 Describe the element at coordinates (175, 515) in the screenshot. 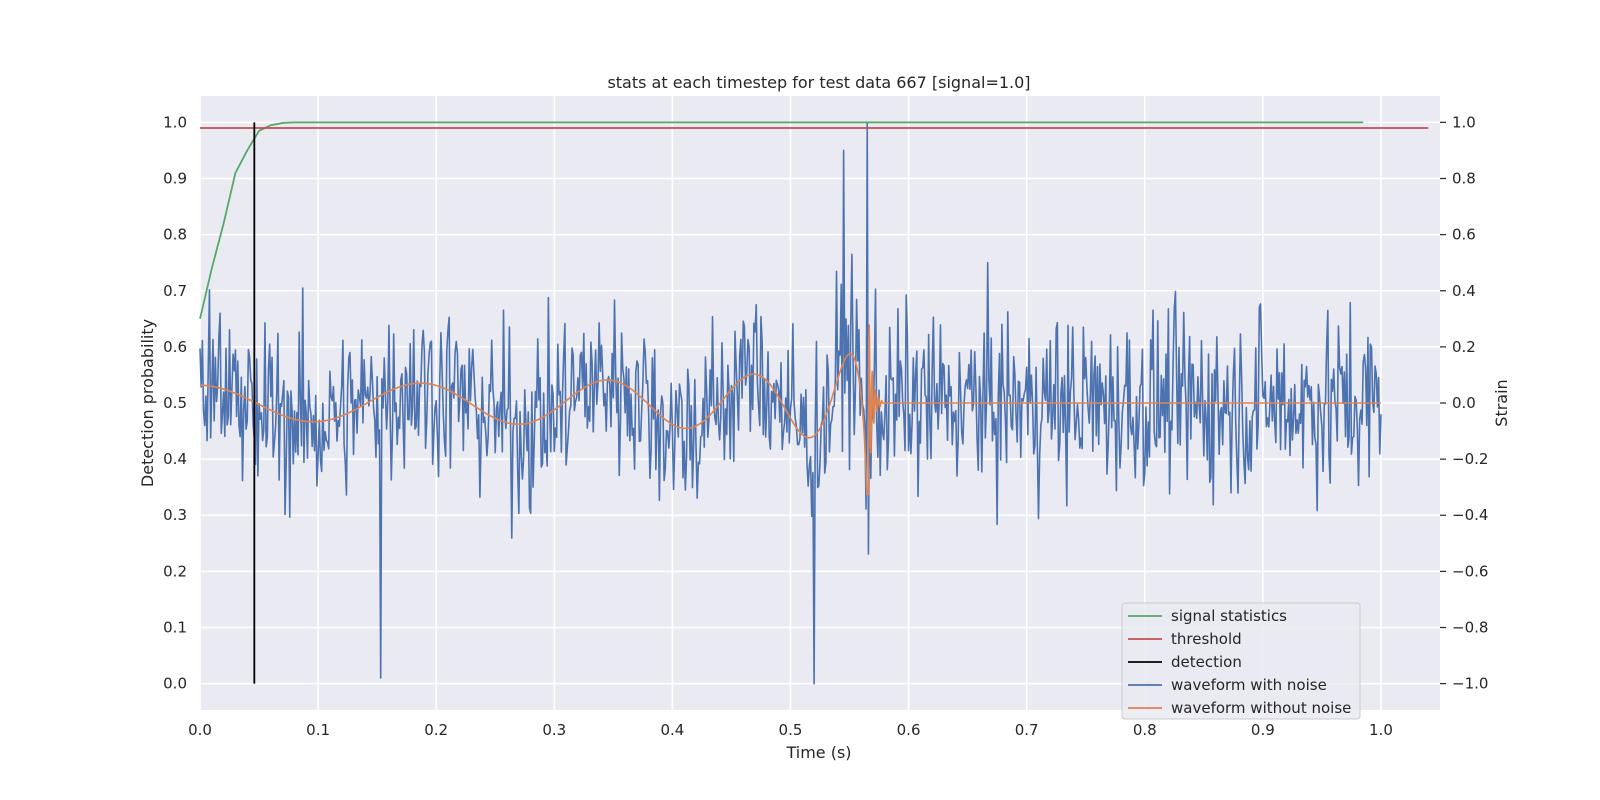

I see `y-tick-label-left: 0.3` at that location.